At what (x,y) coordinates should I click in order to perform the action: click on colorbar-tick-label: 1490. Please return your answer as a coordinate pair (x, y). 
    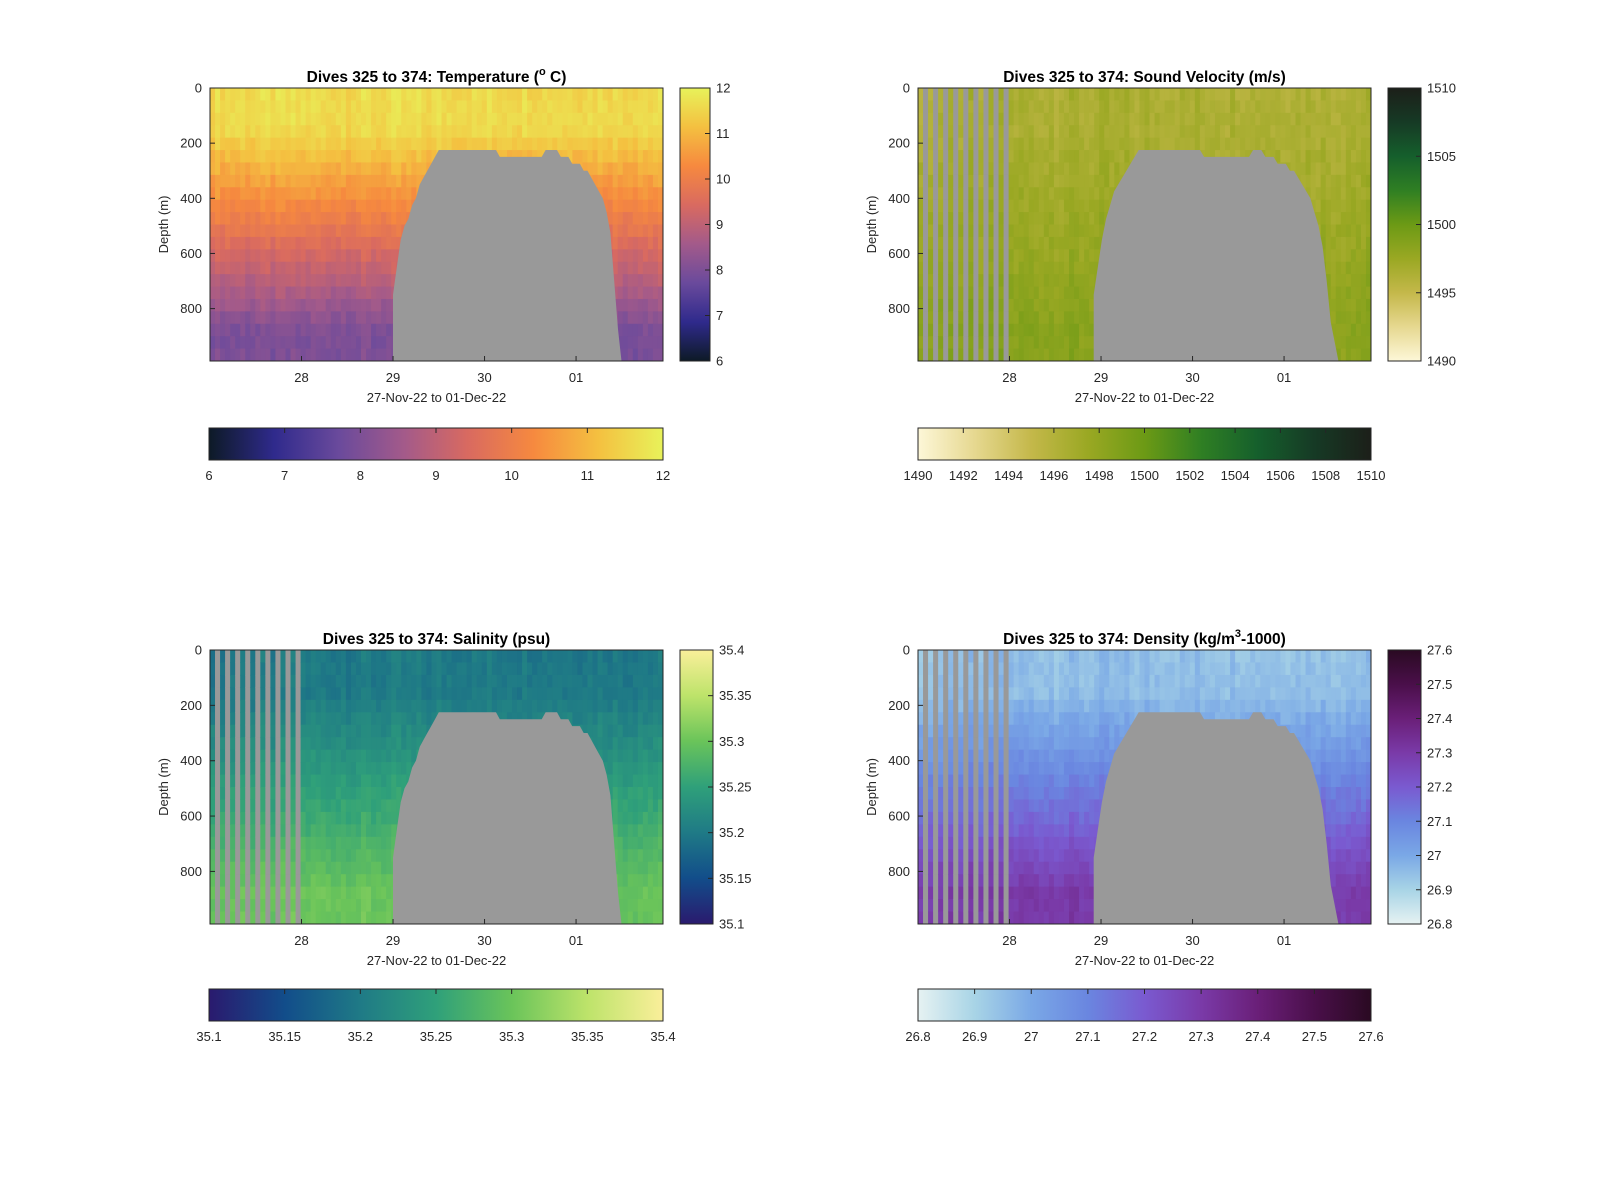
    Looking at the image, I should click on (1441, 361).